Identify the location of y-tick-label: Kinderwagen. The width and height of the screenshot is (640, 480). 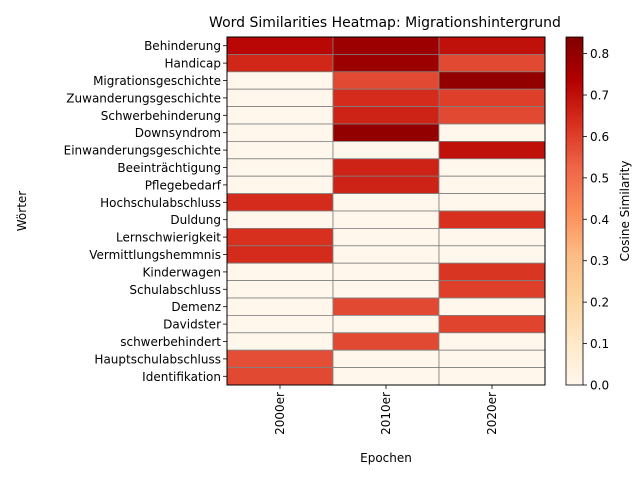
(181, 272).